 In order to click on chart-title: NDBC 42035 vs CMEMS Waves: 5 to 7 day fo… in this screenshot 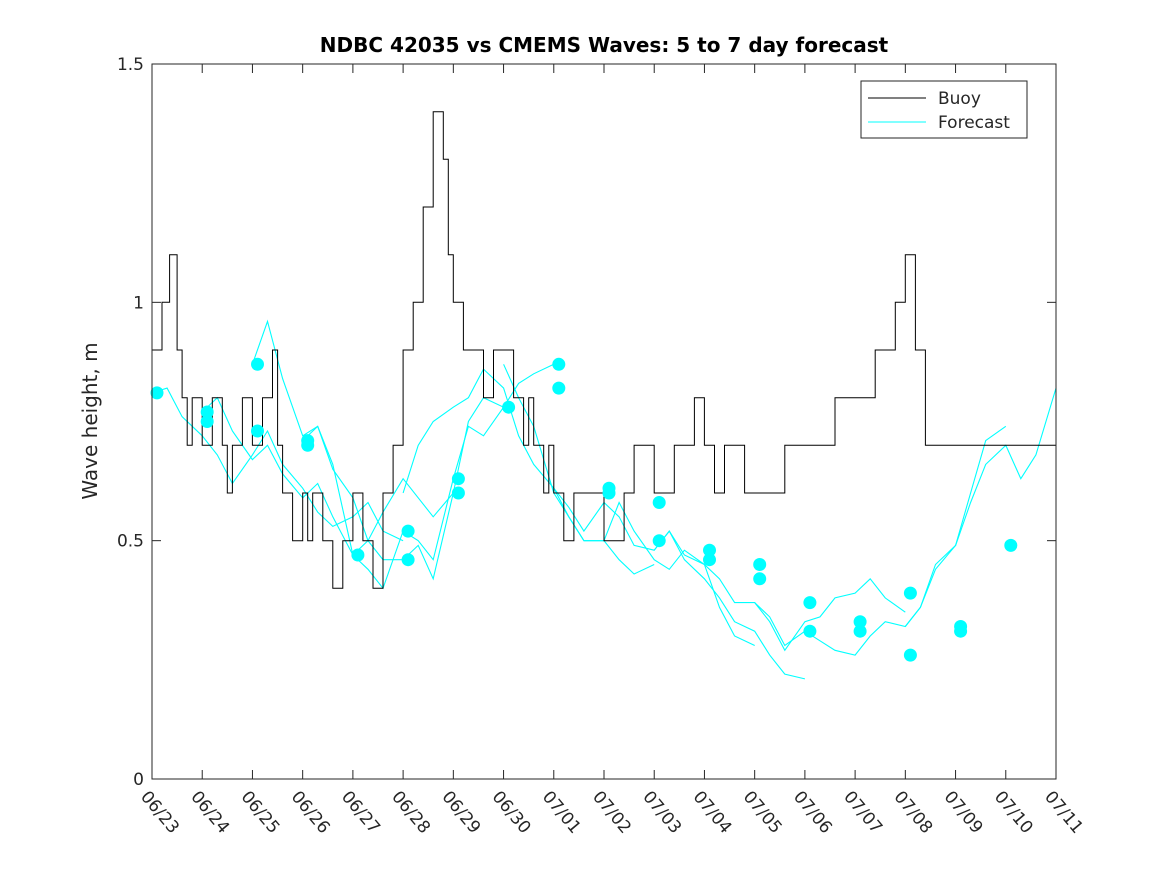, I will do `click(604, 45)`.